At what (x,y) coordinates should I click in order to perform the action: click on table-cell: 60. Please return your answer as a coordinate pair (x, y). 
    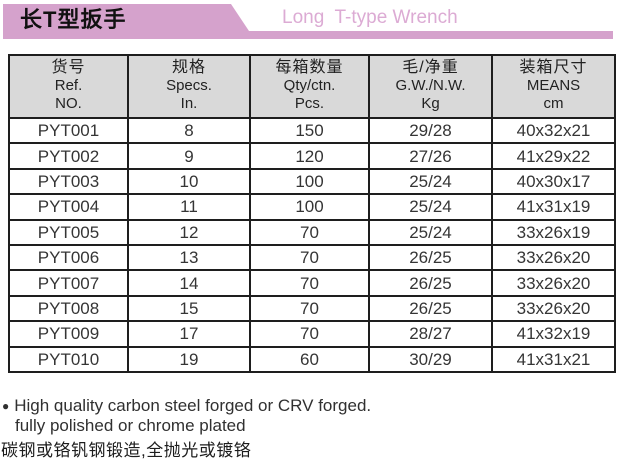
    Looking at the image, I should click on (309, 359).